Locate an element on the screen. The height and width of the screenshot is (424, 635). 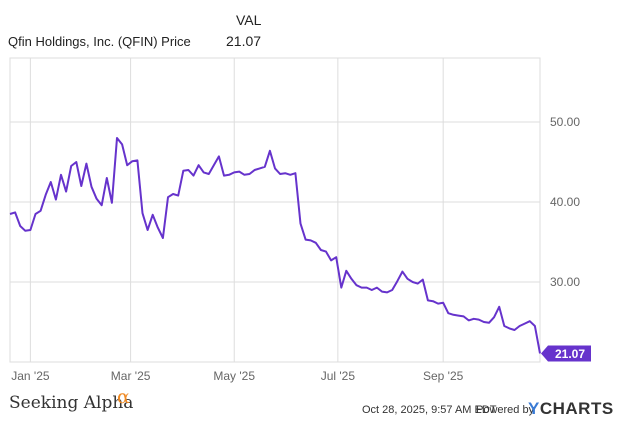
y-tick-label: 50.00 is located at coordinates (565, 122).